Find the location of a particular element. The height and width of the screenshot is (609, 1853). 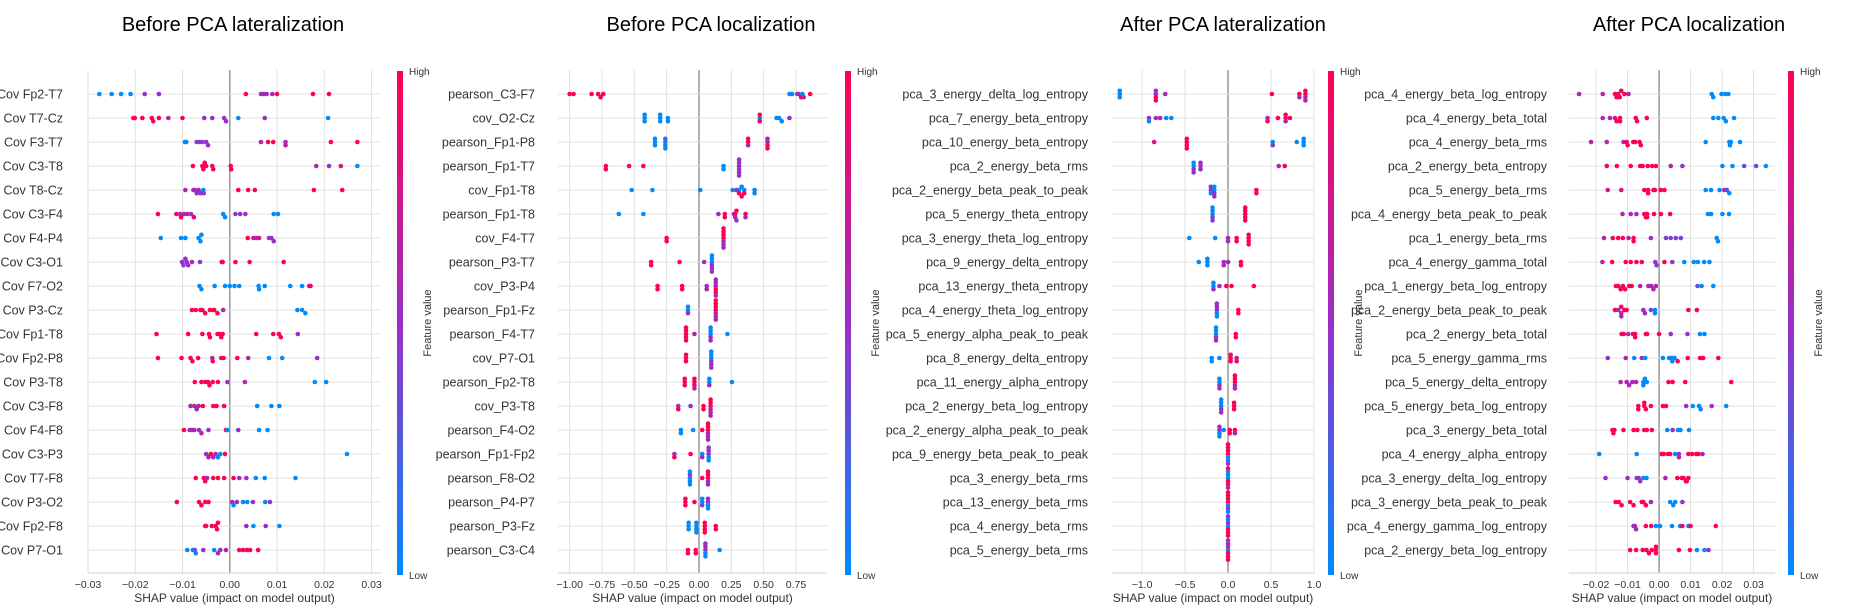

feature-label: Cov F4-F8 is located at coordinates (33, 431).